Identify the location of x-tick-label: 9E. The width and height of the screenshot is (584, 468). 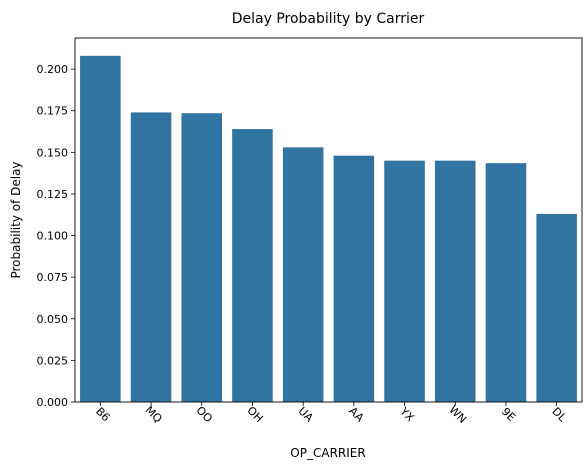
(508, 414).